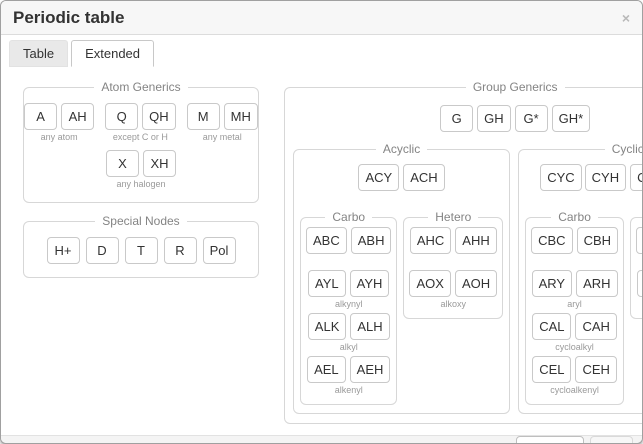 This screenshot has height=444, width=643. I want to click on group-button-alh: ALH, so click(370, 326).